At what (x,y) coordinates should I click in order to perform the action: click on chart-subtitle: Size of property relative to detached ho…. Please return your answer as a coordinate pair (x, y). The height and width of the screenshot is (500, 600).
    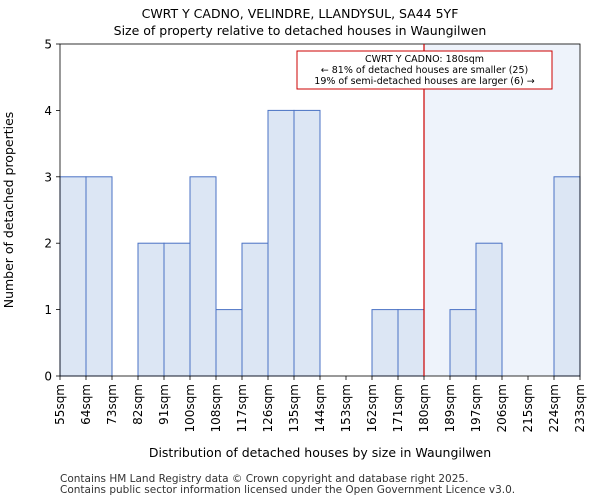
    Looking at the image, I should click on (300, 30).